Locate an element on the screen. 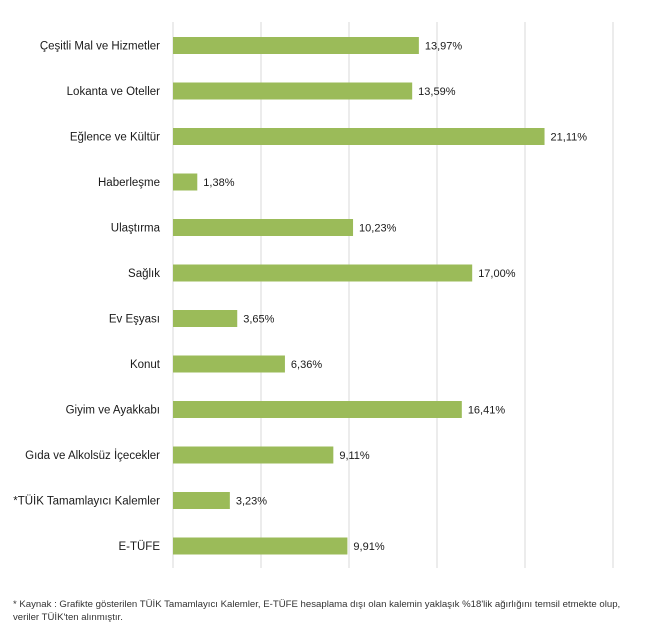  category-label: E-TÜFE is located at coordinates (139, 547).